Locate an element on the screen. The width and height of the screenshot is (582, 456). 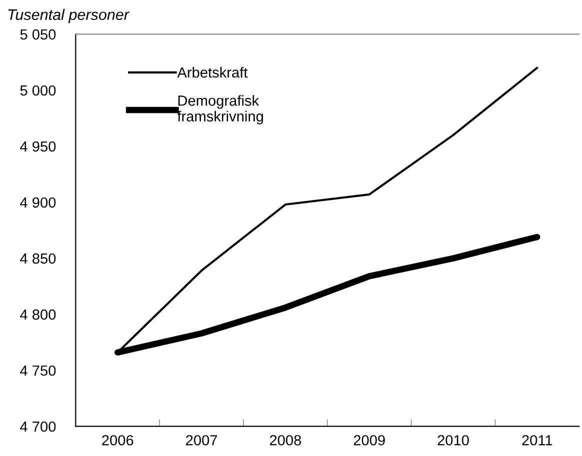
x-tick-label: 2011 is located at coordinates (537, 440).